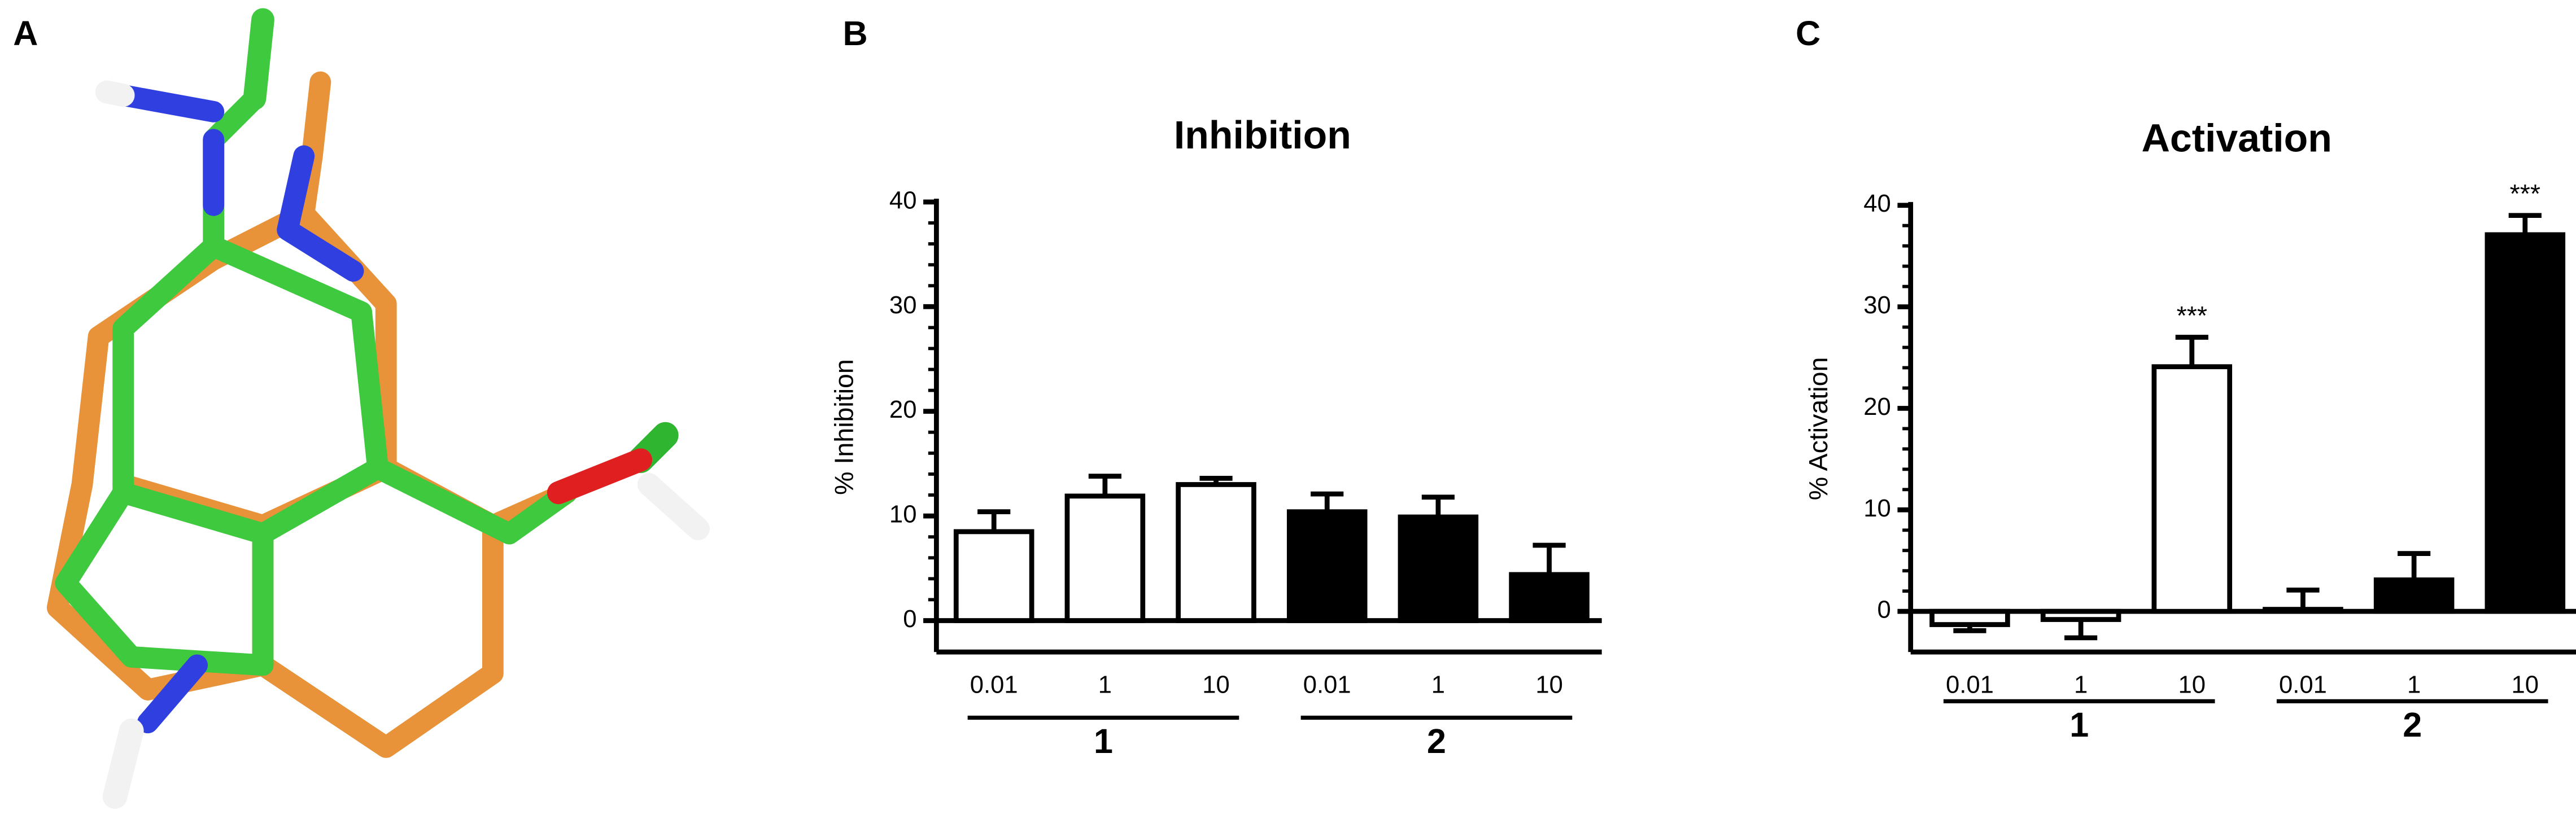  Describe the element at coordinates (25, 33) in the screenshot. I see `panel-label: A` at that location.